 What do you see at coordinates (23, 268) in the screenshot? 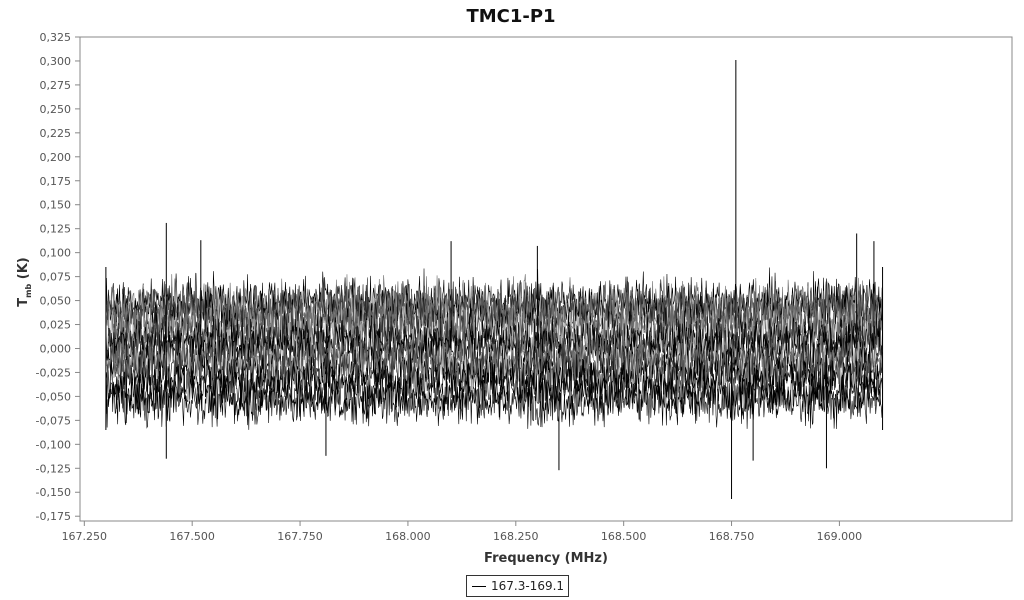
I see `y-axis-title-unit: (K)` at bounding box center [23, 268].